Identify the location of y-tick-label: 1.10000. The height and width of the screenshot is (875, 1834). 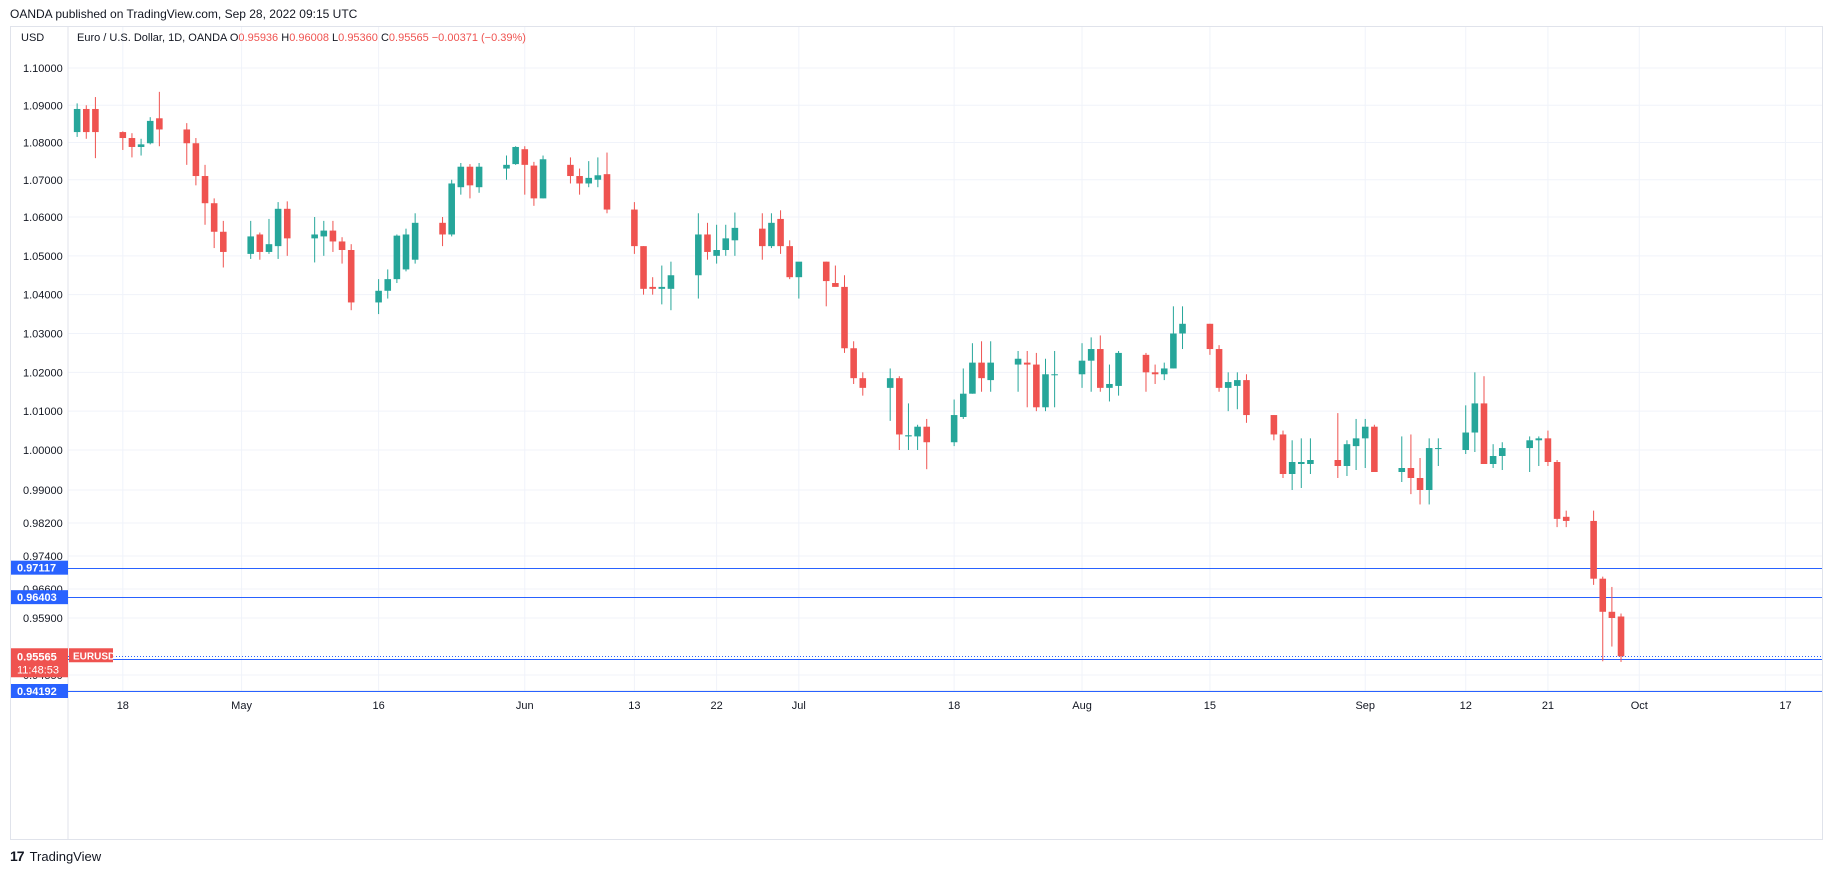
(43, 69).